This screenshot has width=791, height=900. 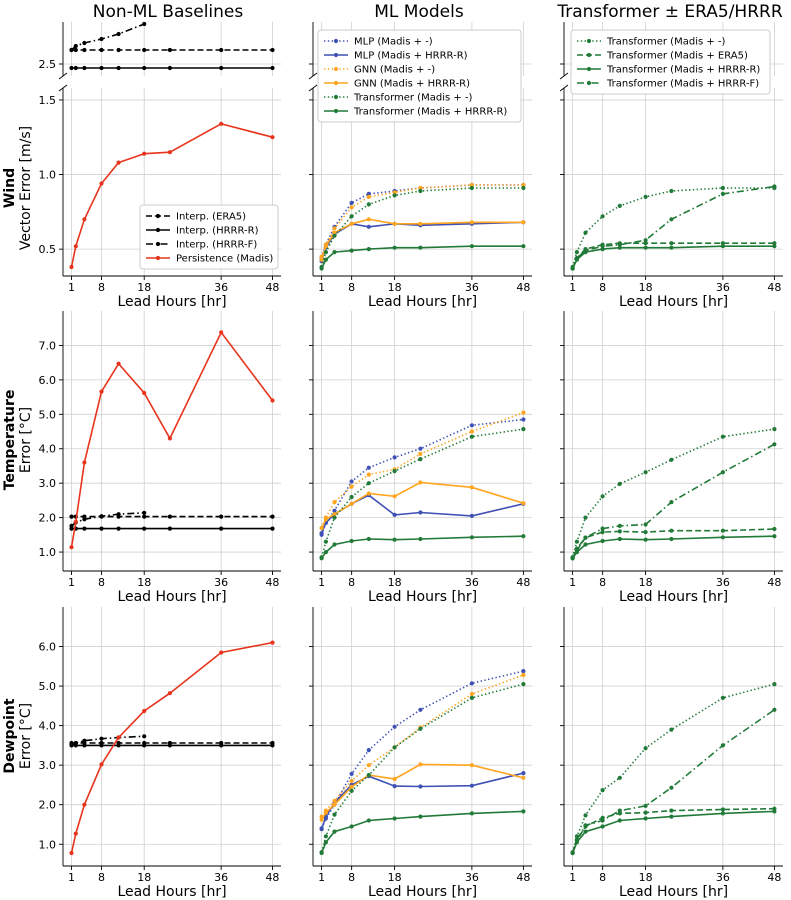 I want to click on column-title-non-ml: Non-ML Baselines, so click(x=168, y=12).